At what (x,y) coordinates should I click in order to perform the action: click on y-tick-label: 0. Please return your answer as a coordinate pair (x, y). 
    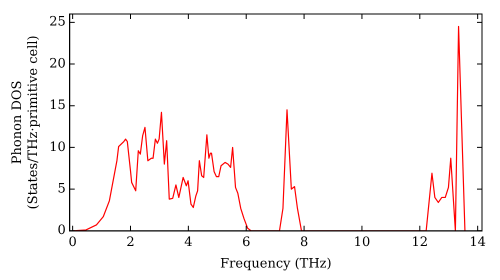
    Looking at the image, I should click on (61, 230).